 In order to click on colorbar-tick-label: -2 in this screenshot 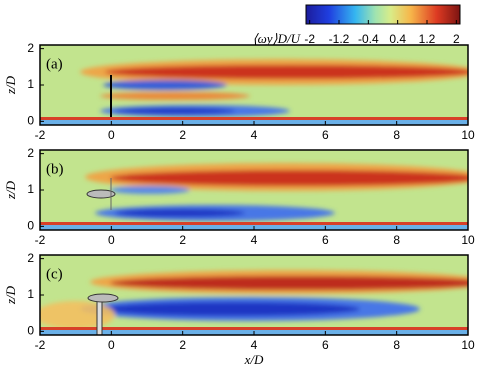, I will do `click(309, 39)`.